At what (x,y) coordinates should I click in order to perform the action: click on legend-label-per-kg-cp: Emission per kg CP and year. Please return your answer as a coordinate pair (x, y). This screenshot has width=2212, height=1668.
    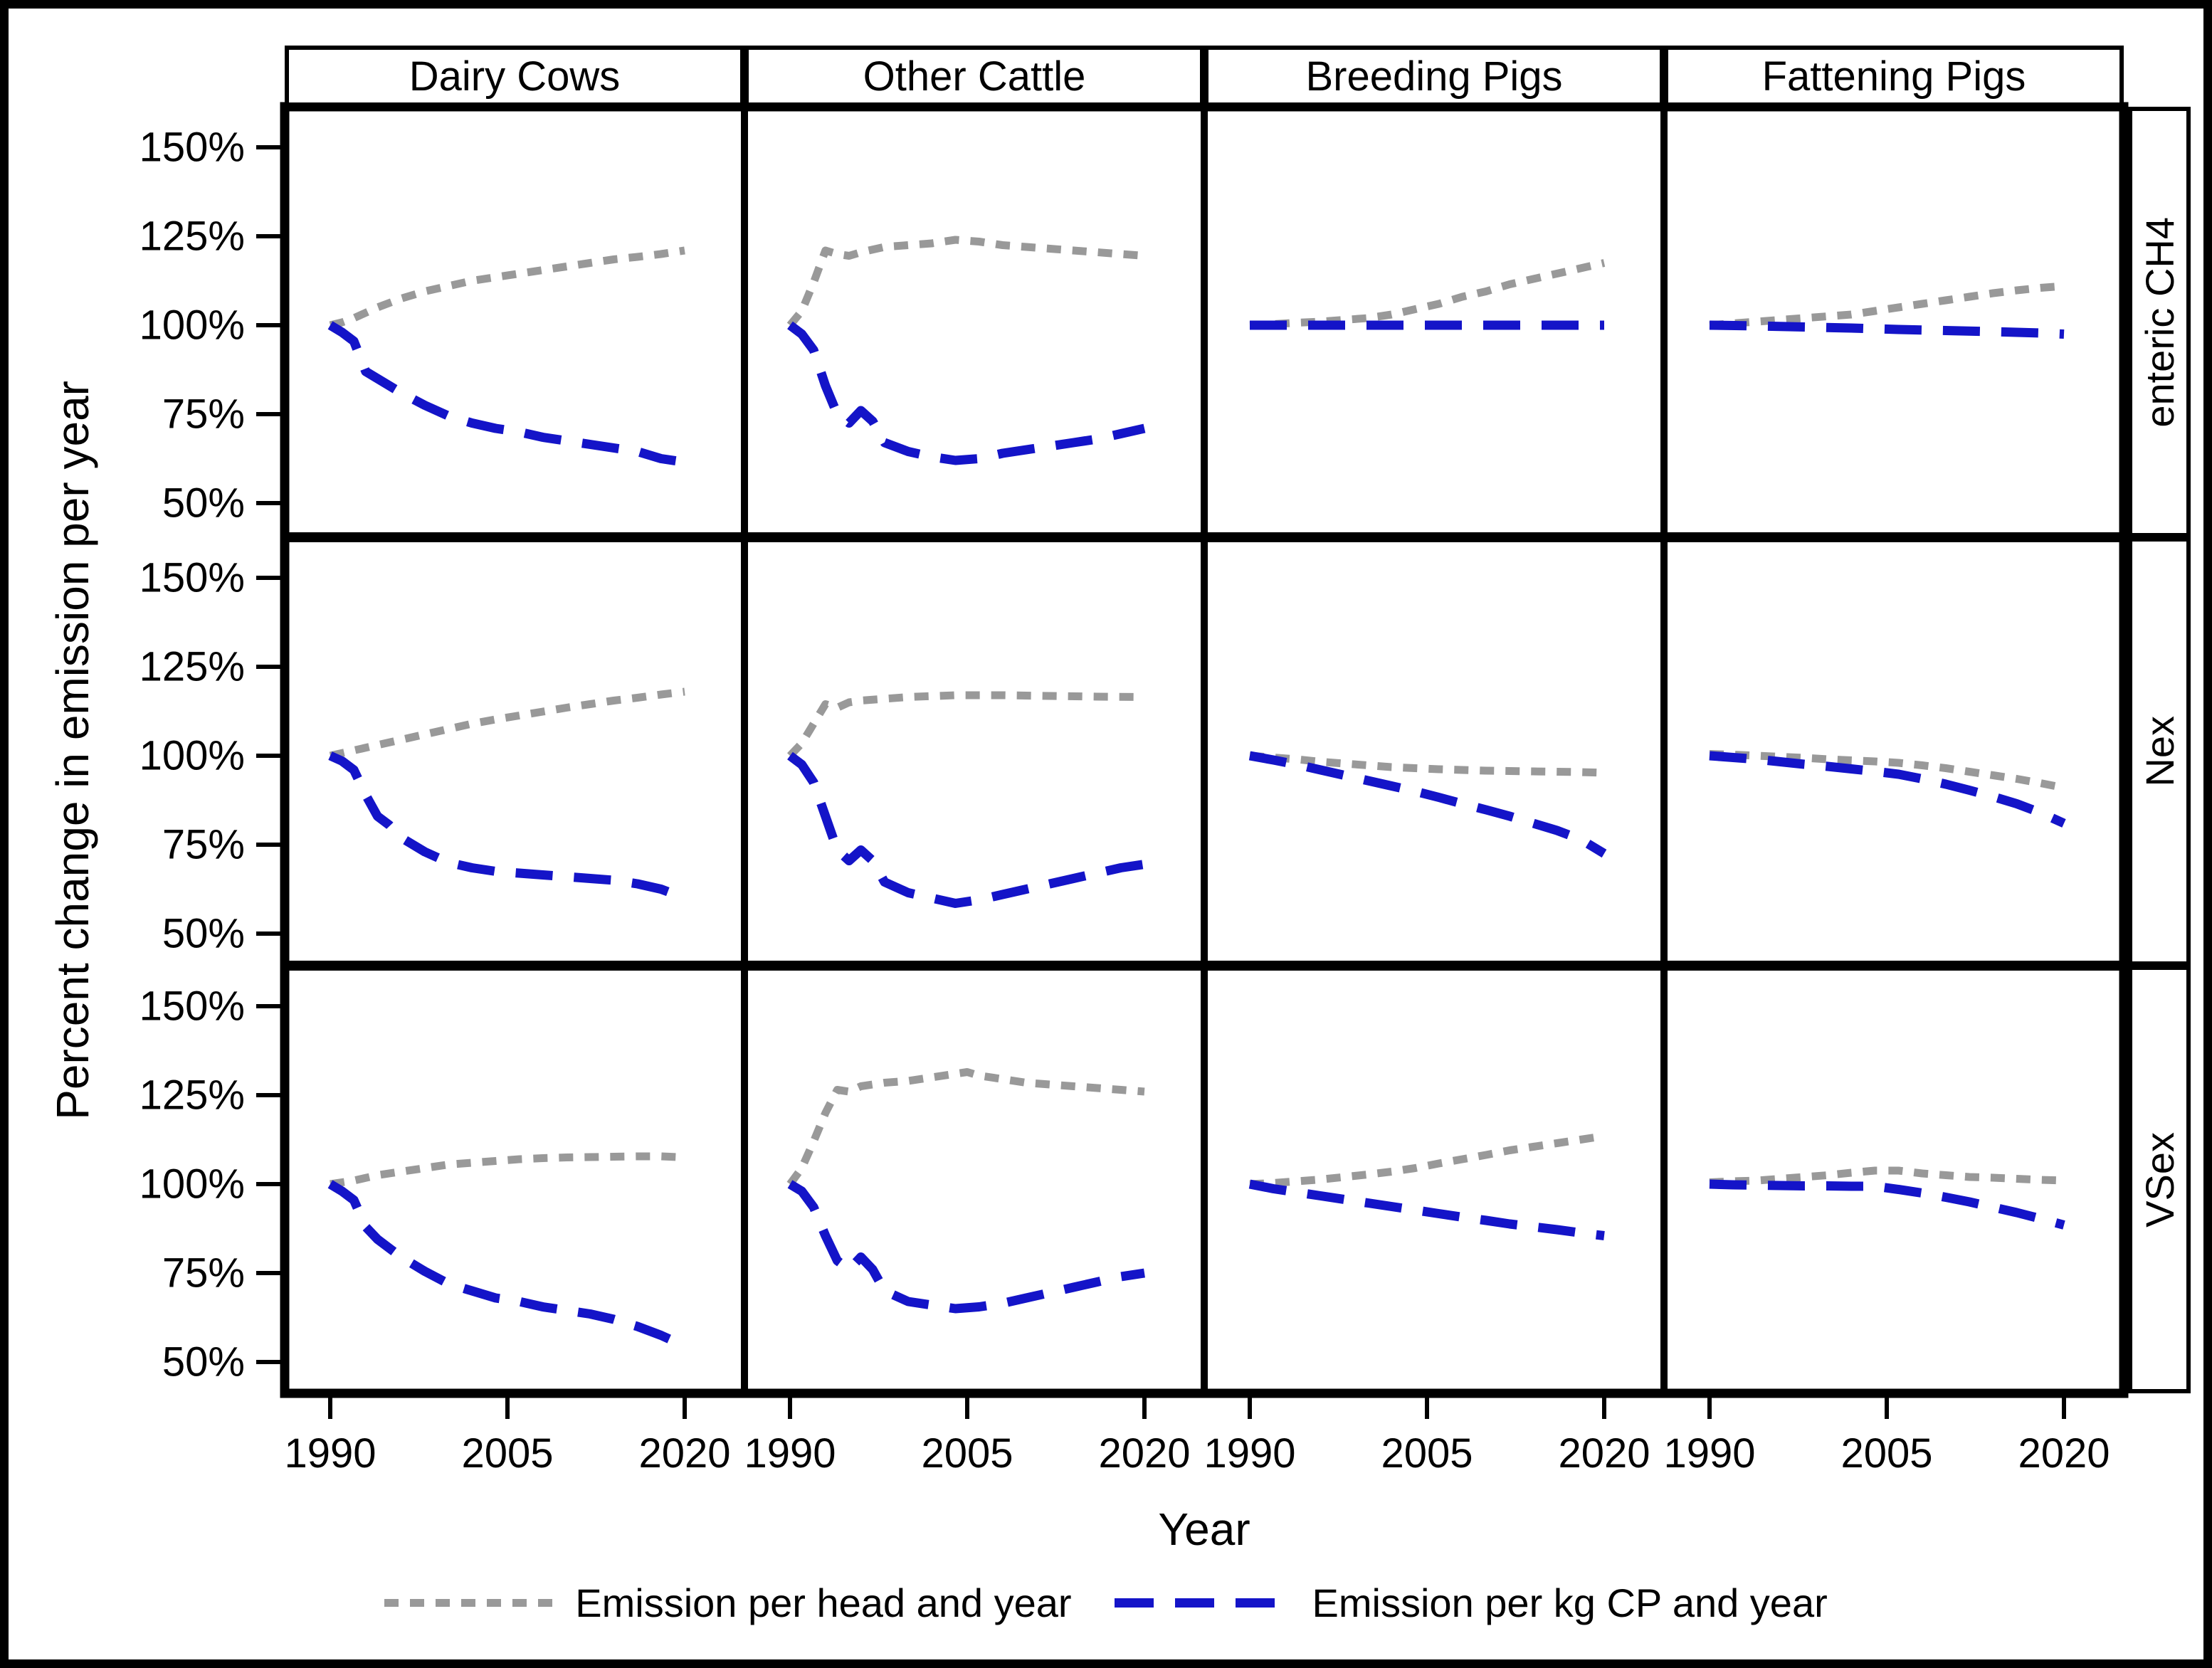
    Looking at the image, I should click on (1570, 1602).